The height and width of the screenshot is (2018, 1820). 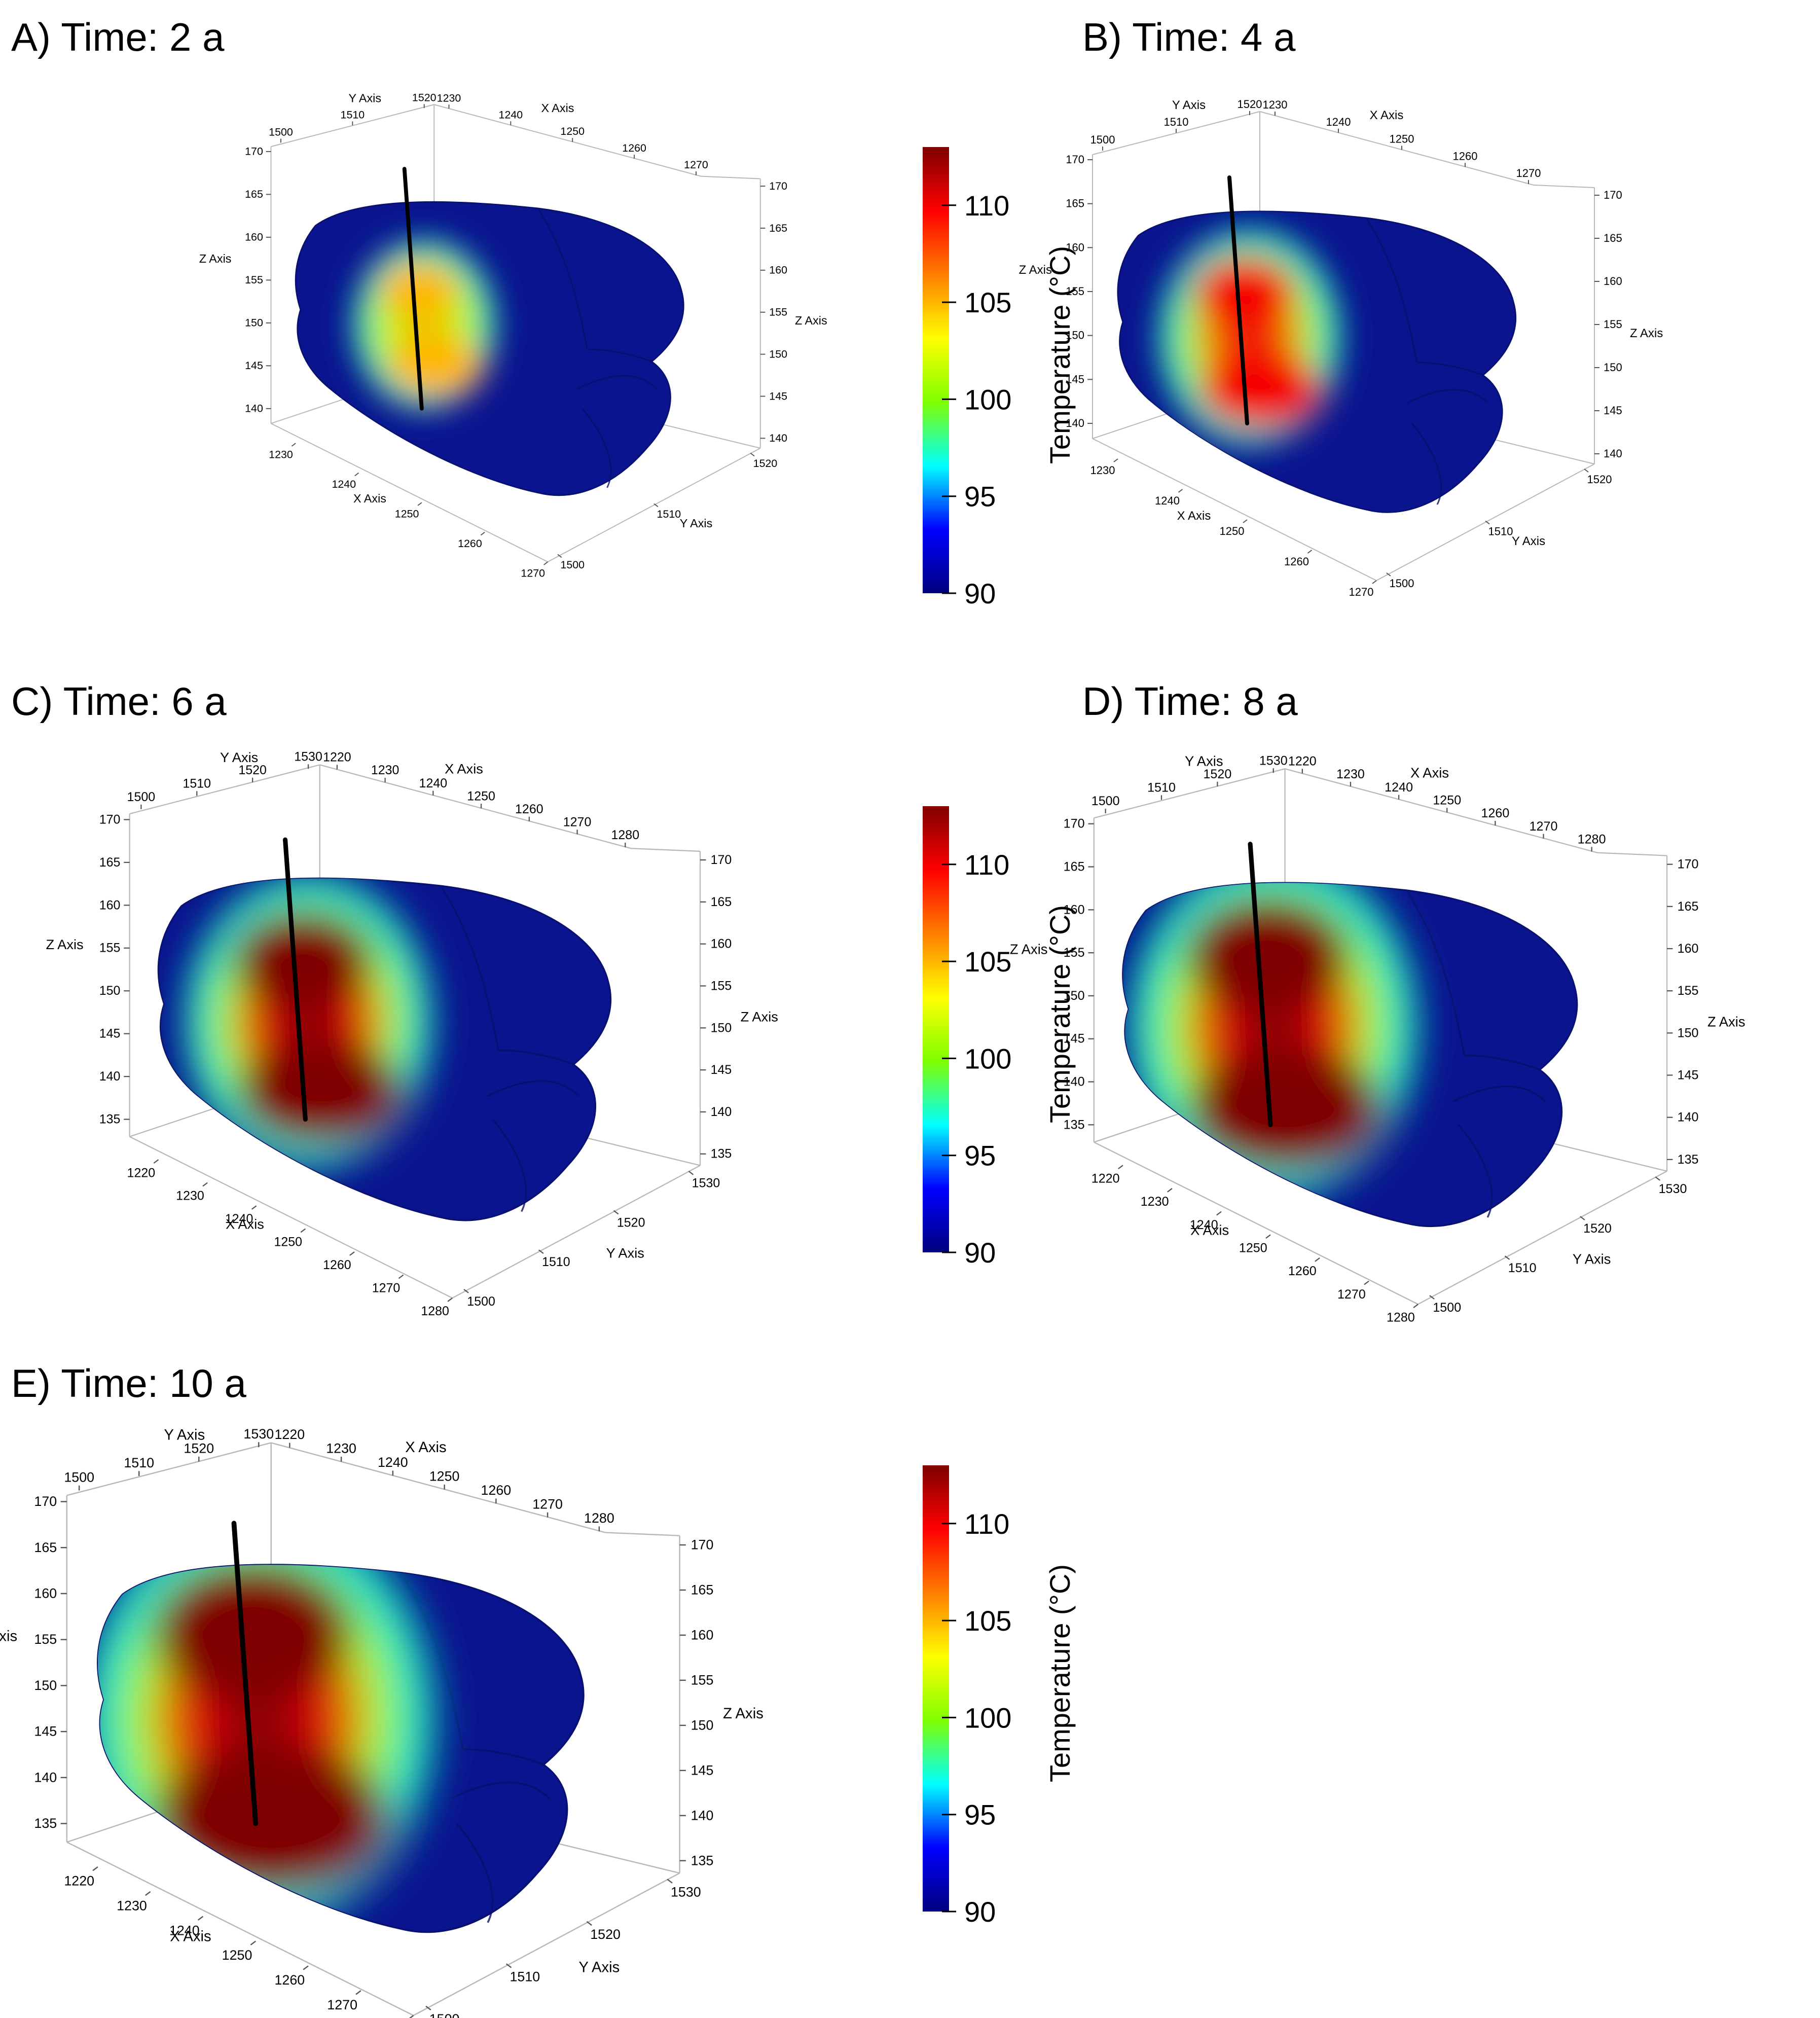 I want to click on z-tick-label-left: 160, so click(x=45, y=1593).